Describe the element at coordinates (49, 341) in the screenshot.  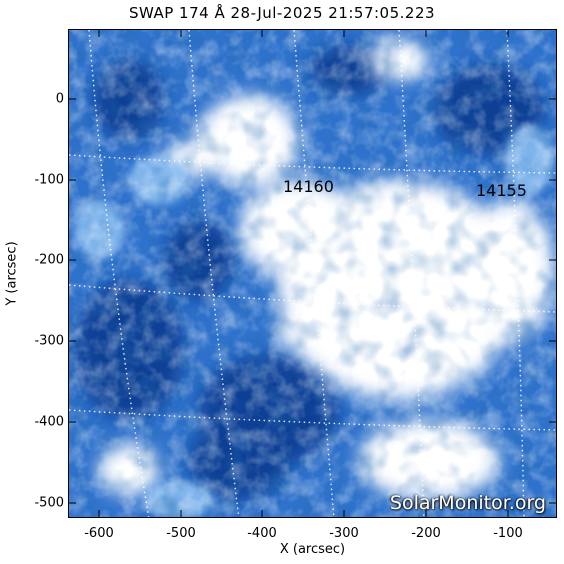
I see `y-tick-label: -300` at that location.